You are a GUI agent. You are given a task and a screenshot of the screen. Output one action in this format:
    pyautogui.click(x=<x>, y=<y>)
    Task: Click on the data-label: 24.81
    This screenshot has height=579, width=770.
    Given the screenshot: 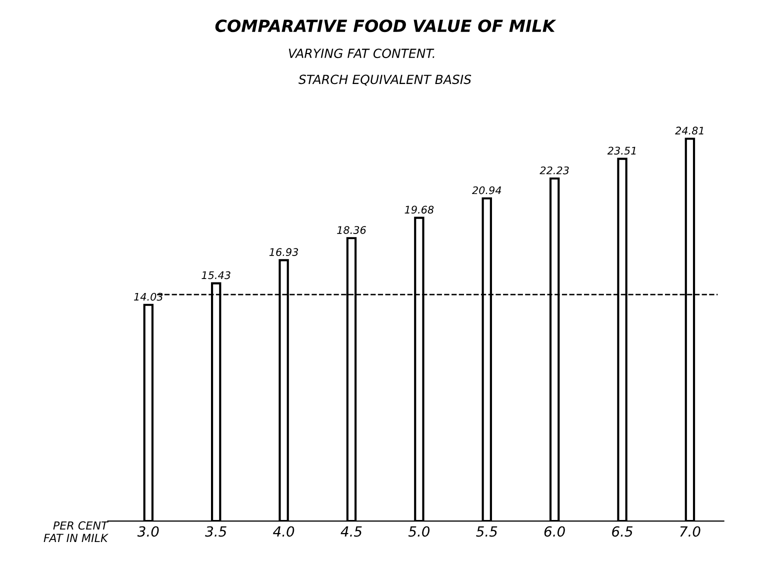 What is the action you would take?
    pyautogui.click(x=689, y=130)
    